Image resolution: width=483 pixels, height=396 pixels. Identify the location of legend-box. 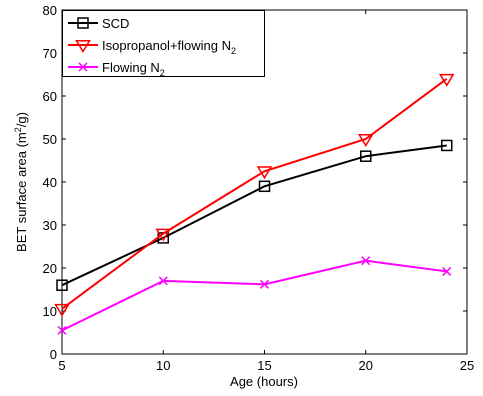
(163, 43).